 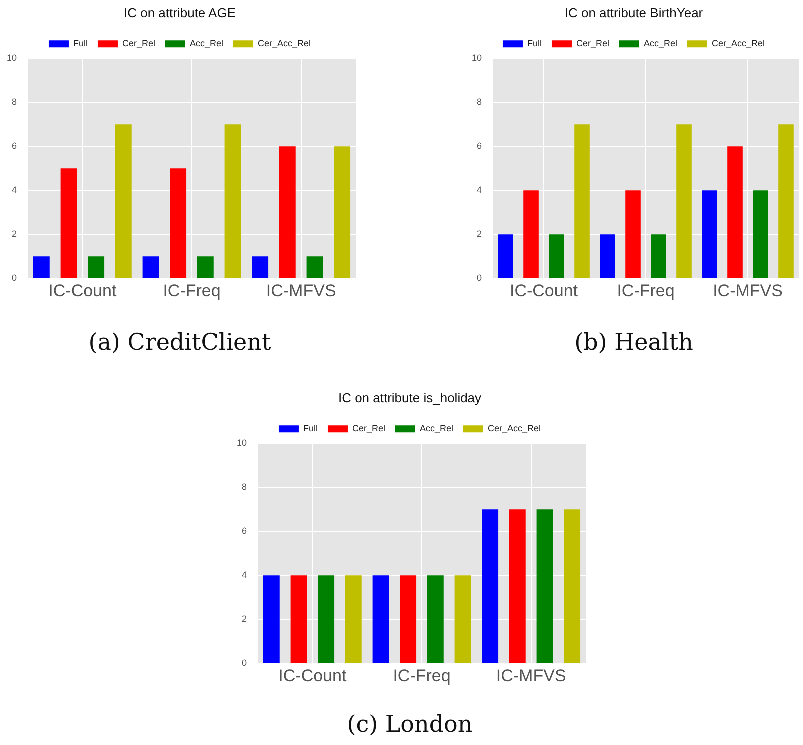 What do you see at coordinates (180, 12) in the screenshot?
I see `chart-title: IC on attribute AGE` at bounding box center [180, 12].